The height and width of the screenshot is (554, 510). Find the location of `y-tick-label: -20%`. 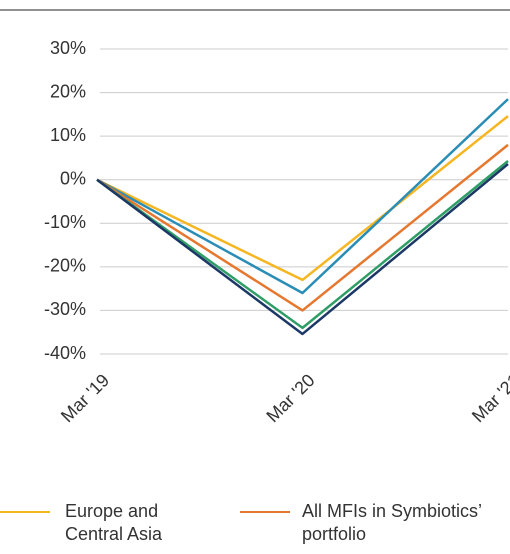

y-tick-label: -20% is located at coordinates (65, 266).